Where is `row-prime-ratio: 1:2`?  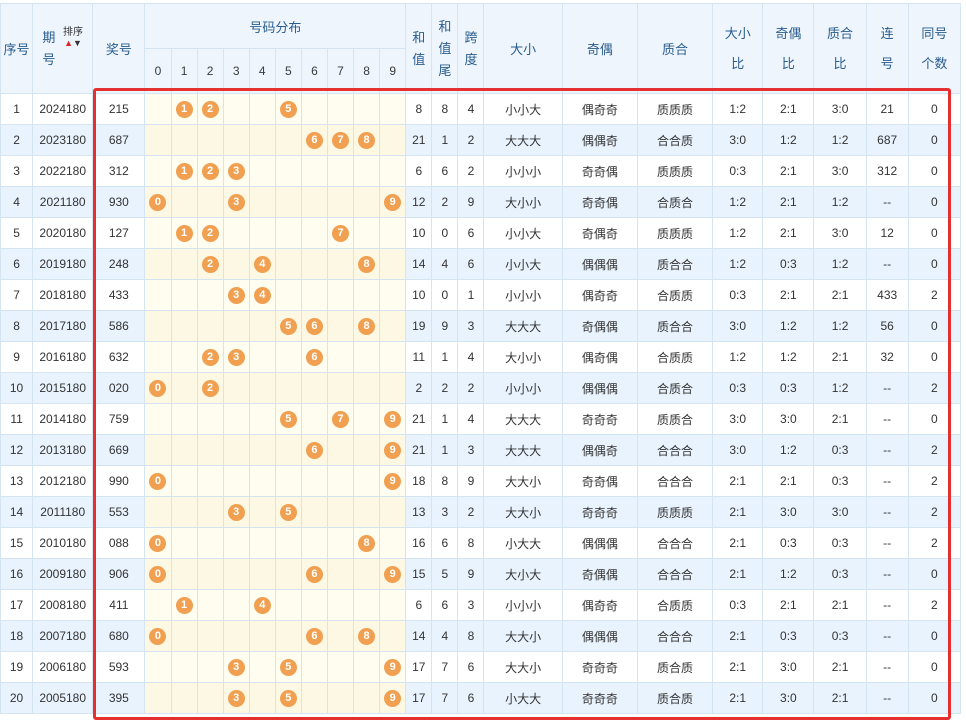 row-prime-ratio: 1:2 is located at coordinates (840, 388).